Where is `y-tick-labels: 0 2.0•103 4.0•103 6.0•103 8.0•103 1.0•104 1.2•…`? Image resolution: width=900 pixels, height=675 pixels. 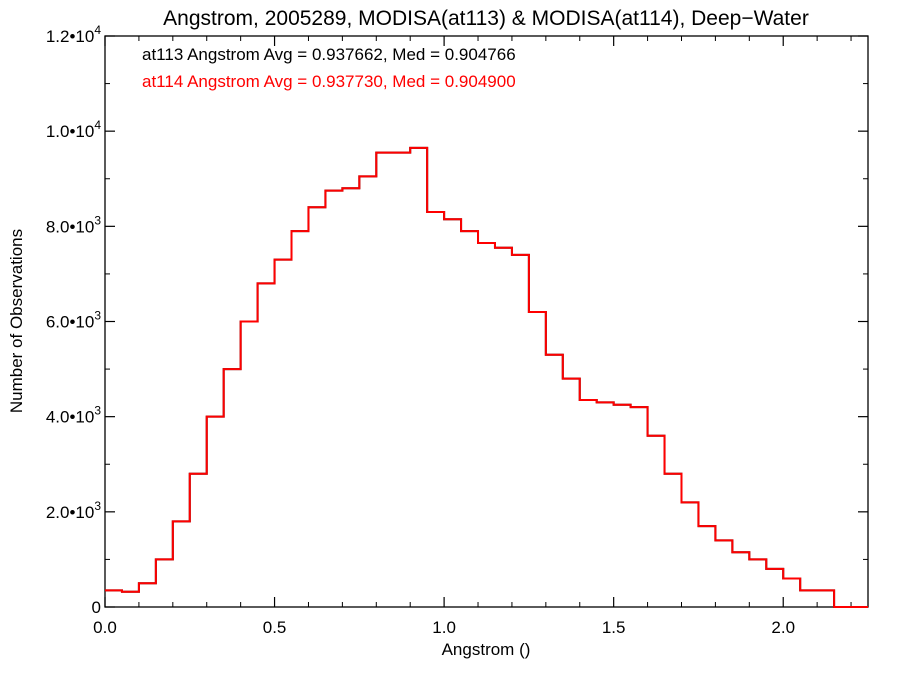 y-tick-labels: 0 2.0•103 4.0•103 6.0•103 8.0•103 1.0•104 1.2•… is located at coordinates (74, 320).